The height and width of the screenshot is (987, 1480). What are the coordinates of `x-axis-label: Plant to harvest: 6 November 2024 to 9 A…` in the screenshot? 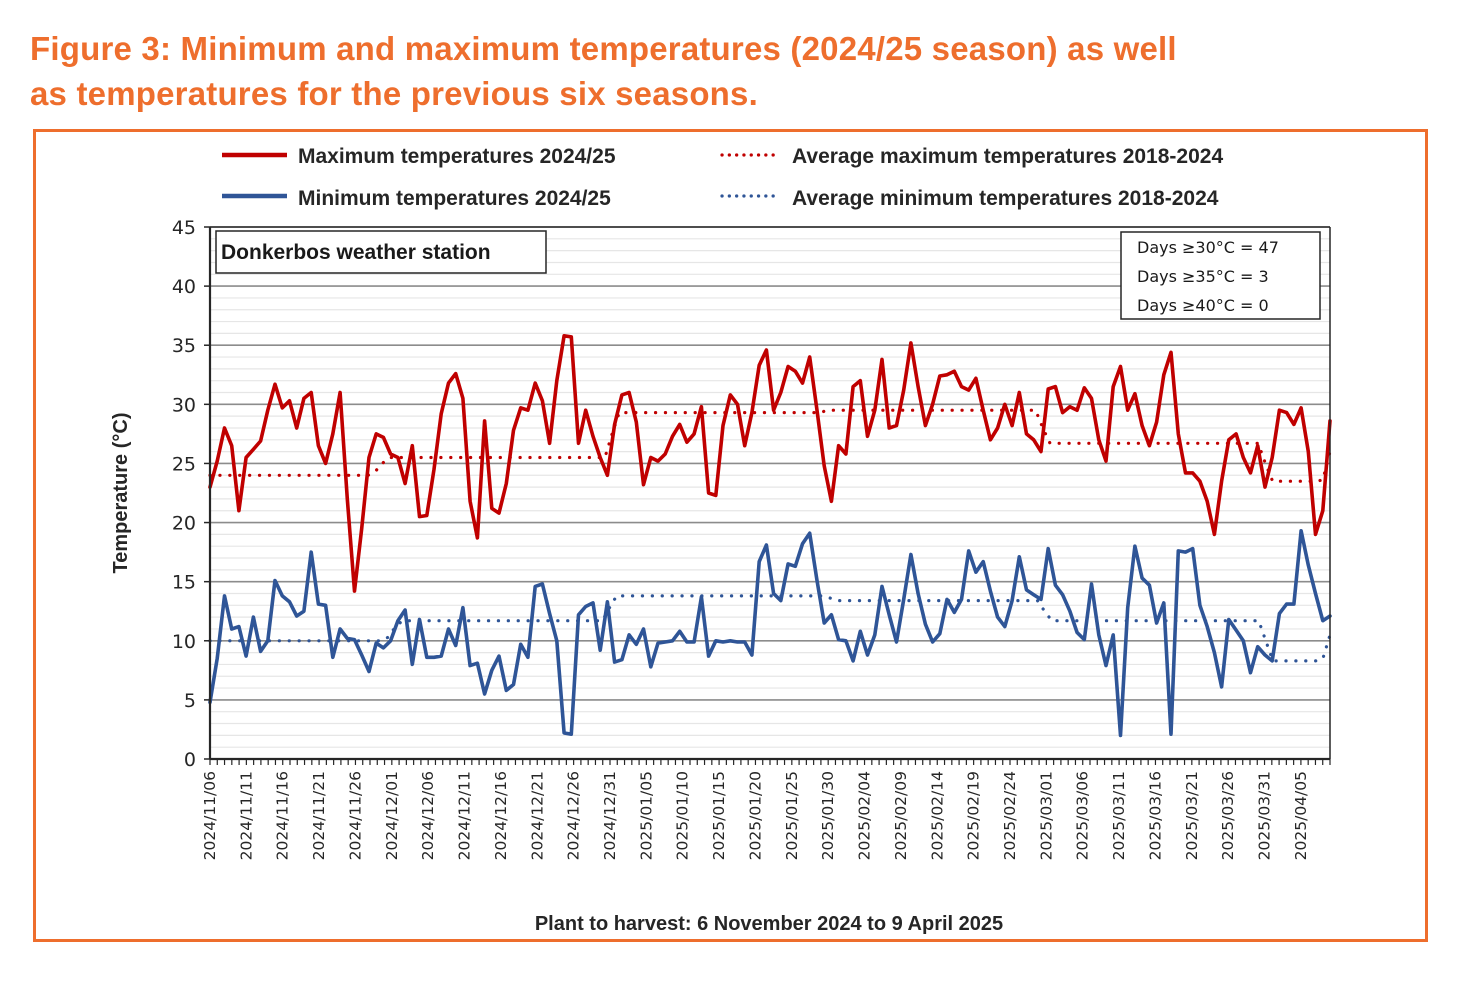 It's located at (769, 924).